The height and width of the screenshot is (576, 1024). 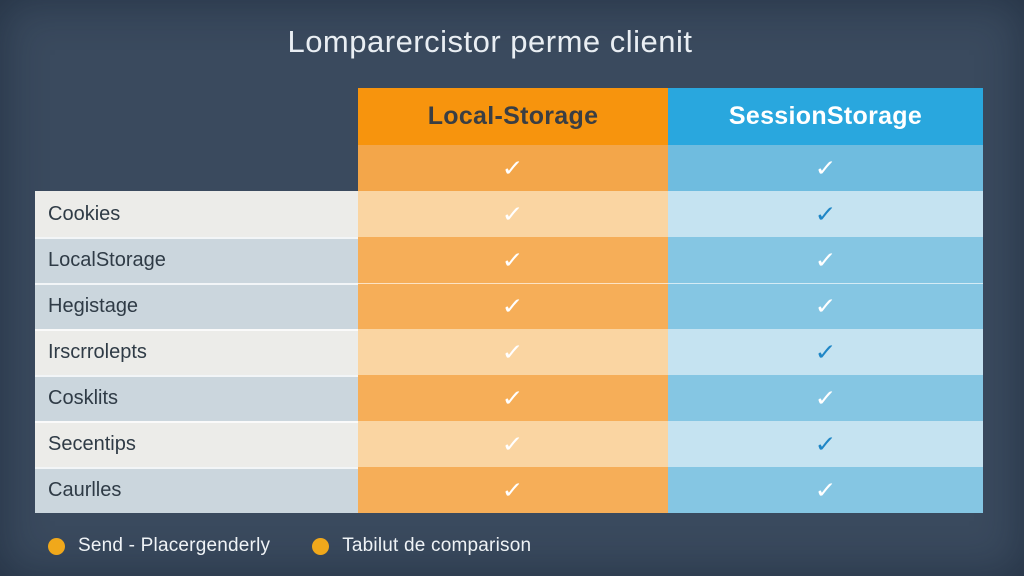 I want to click on table-row: LocalStorage ✓ ✓, so click(x=512, y=260).